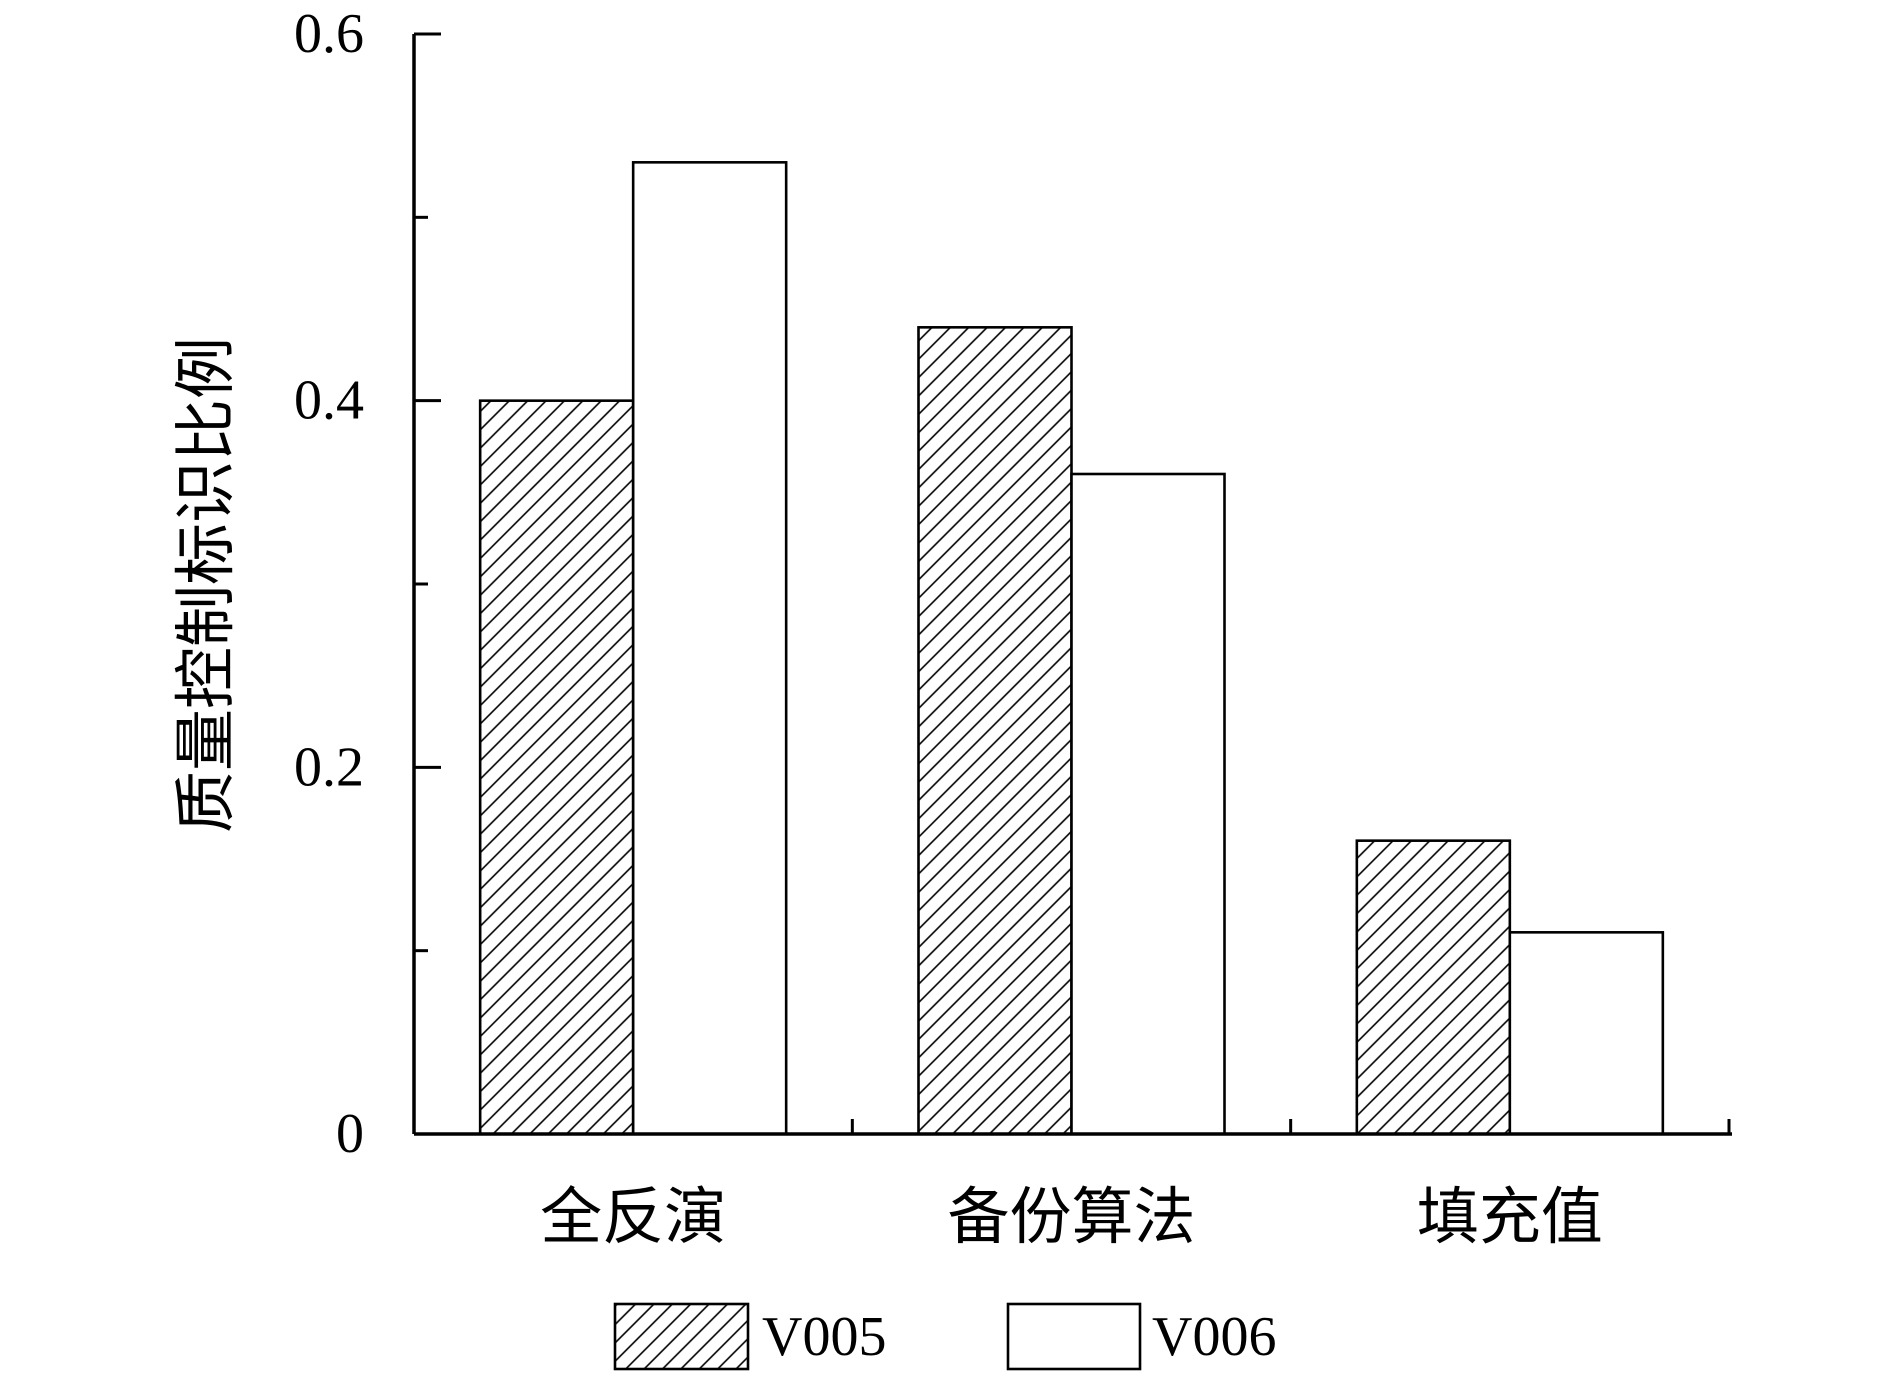 Image resolution: width=1890 pixels, height=1380 pixels. Describe the element at coordinates (1214, 1337) in the screenshot. I see `legend-label-v006: V006` at that location.